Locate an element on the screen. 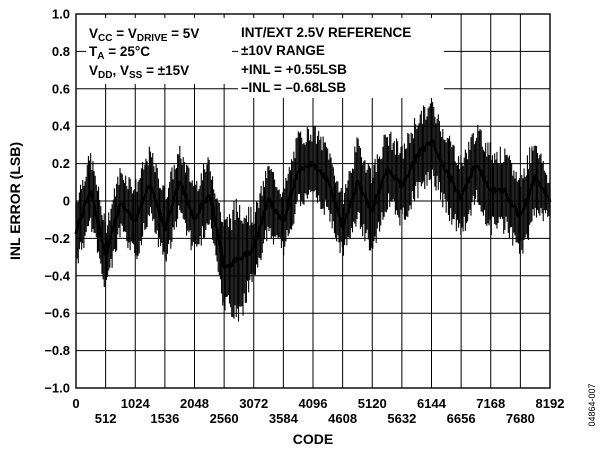 This screenshot has height=449, width=600. x-tick-label: 1024 is located at coordinates (136, 403).